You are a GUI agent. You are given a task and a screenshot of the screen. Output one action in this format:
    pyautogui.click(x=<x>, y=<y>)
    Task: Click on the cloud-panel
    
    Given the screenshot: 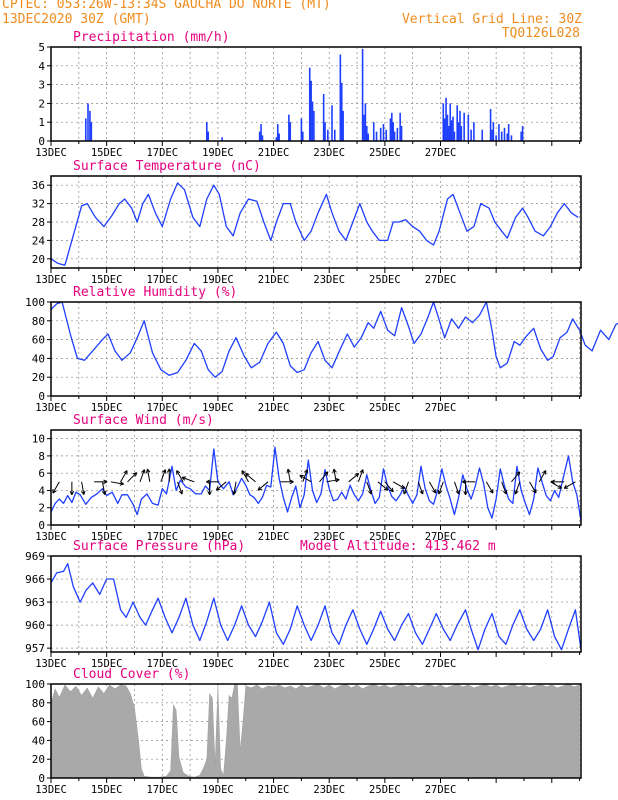 What is the action you would take?
    pyautogui.click(x=314, y=733)
    